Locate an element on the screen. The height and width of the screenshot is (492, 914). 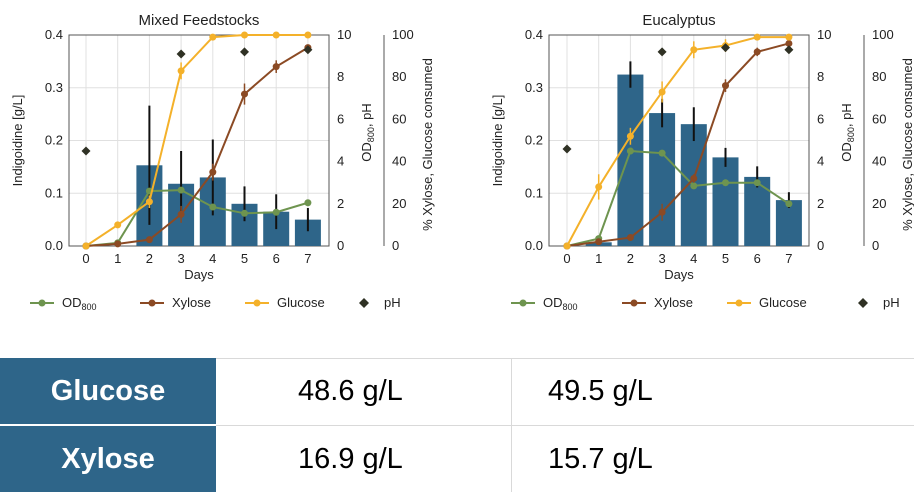
y2-tick-label: 0 is located at coordinates (820, 245).